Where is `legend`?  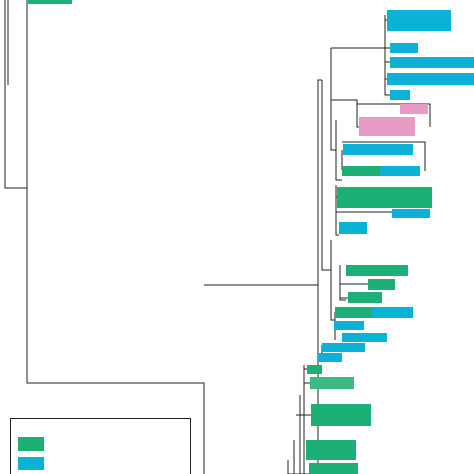 legend is located at coordinates (100, 446).